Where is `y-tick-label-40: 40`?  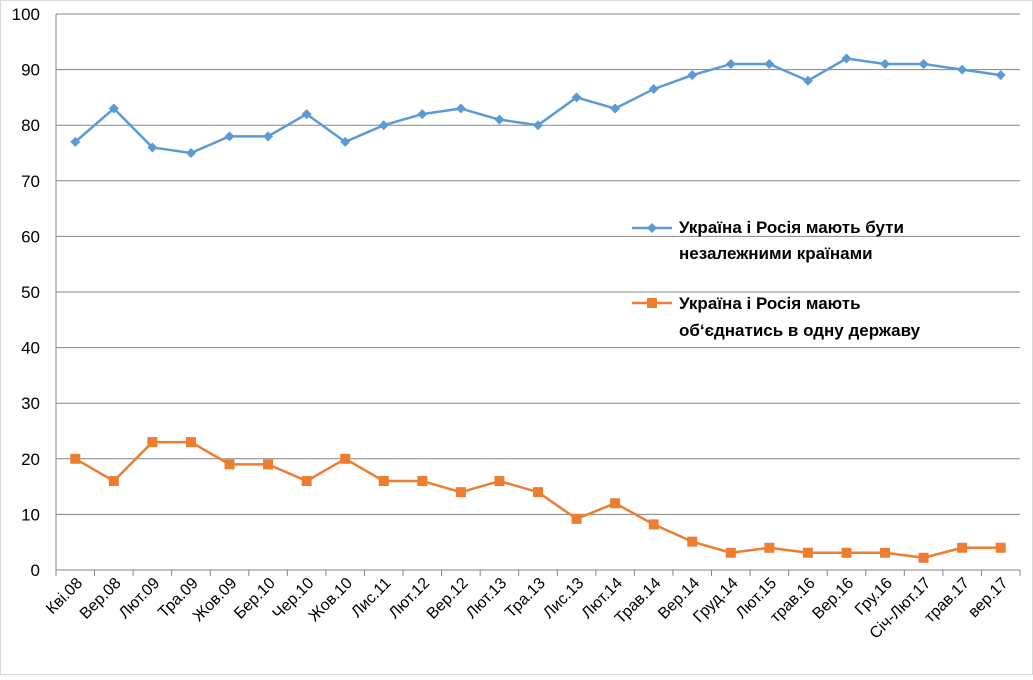
y-tick-label-40: 40 is located at coordinates (30, 348).